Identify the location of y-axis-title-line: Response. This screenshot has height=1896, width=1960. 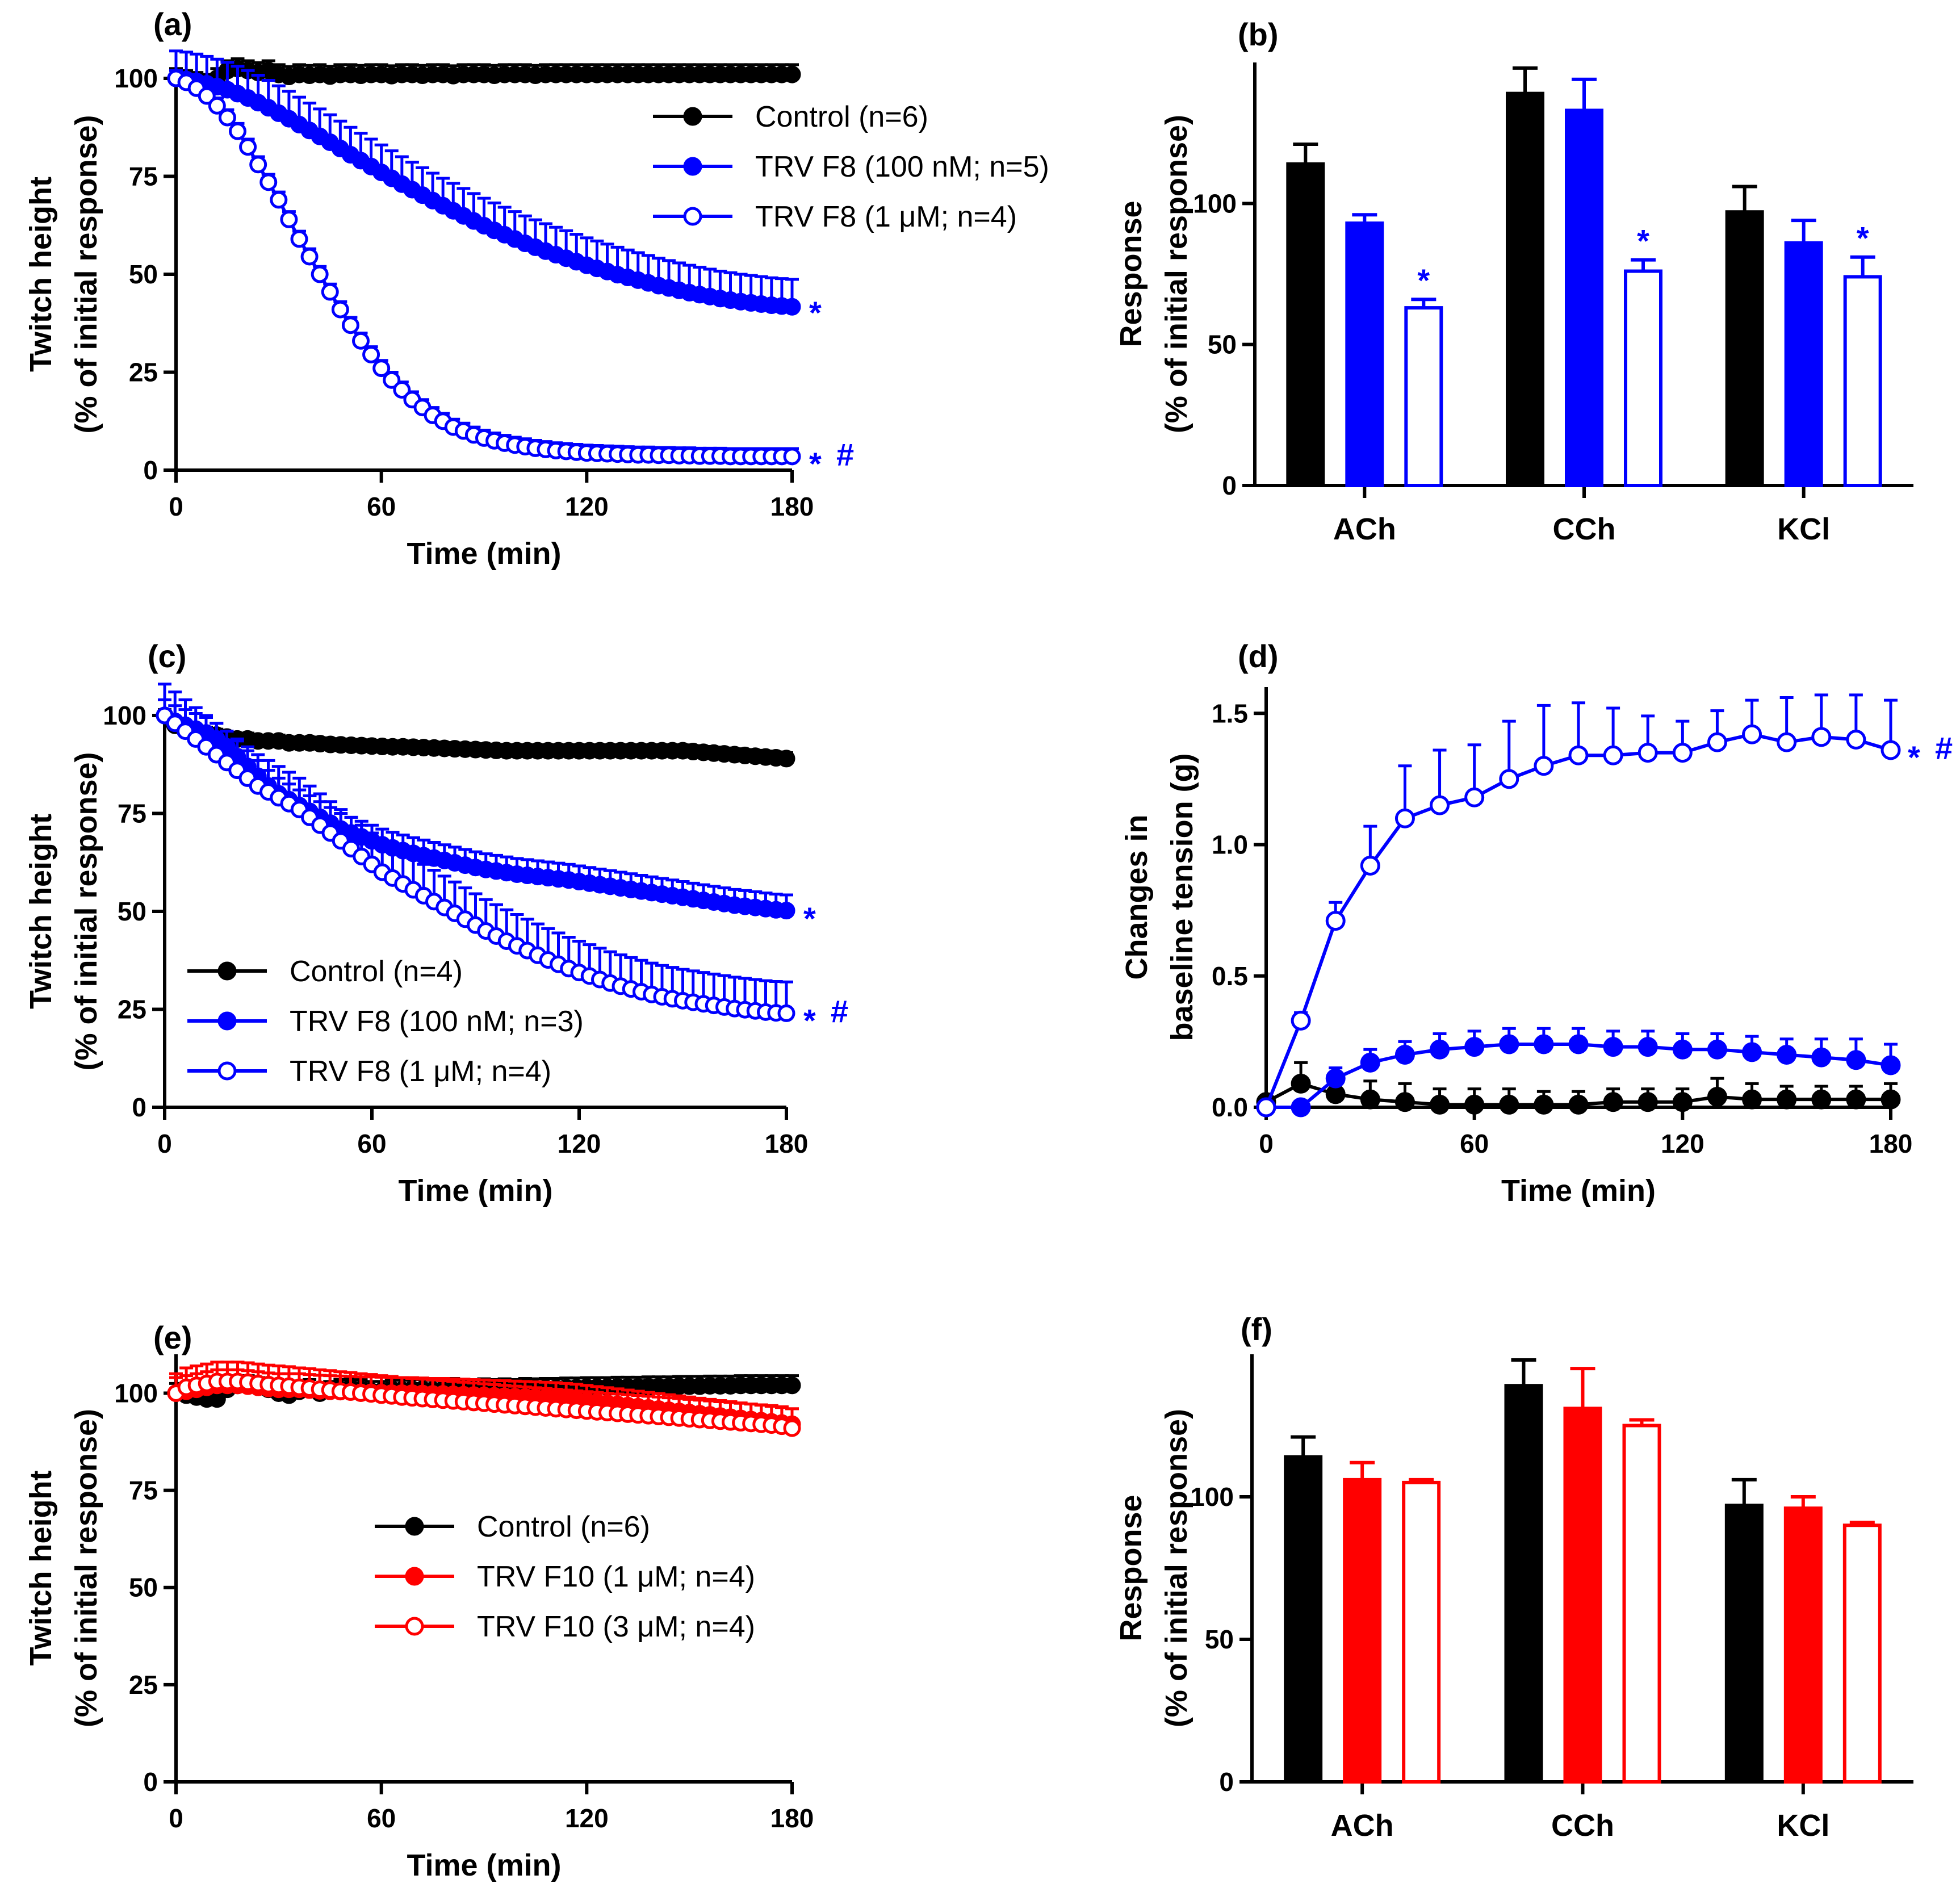
(1131, 273).